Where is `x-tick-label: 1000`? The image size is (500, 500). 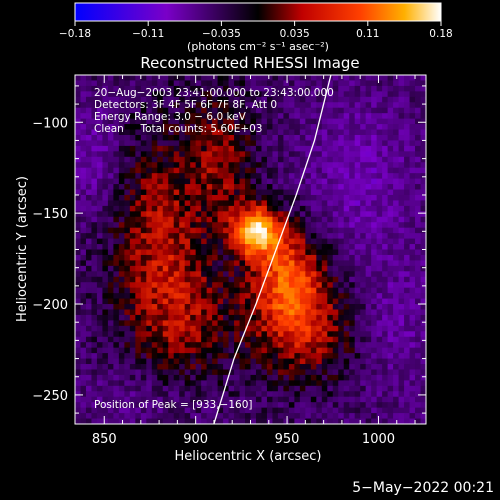
x-tick-label: 1000 is located at coordinates (378, 439).